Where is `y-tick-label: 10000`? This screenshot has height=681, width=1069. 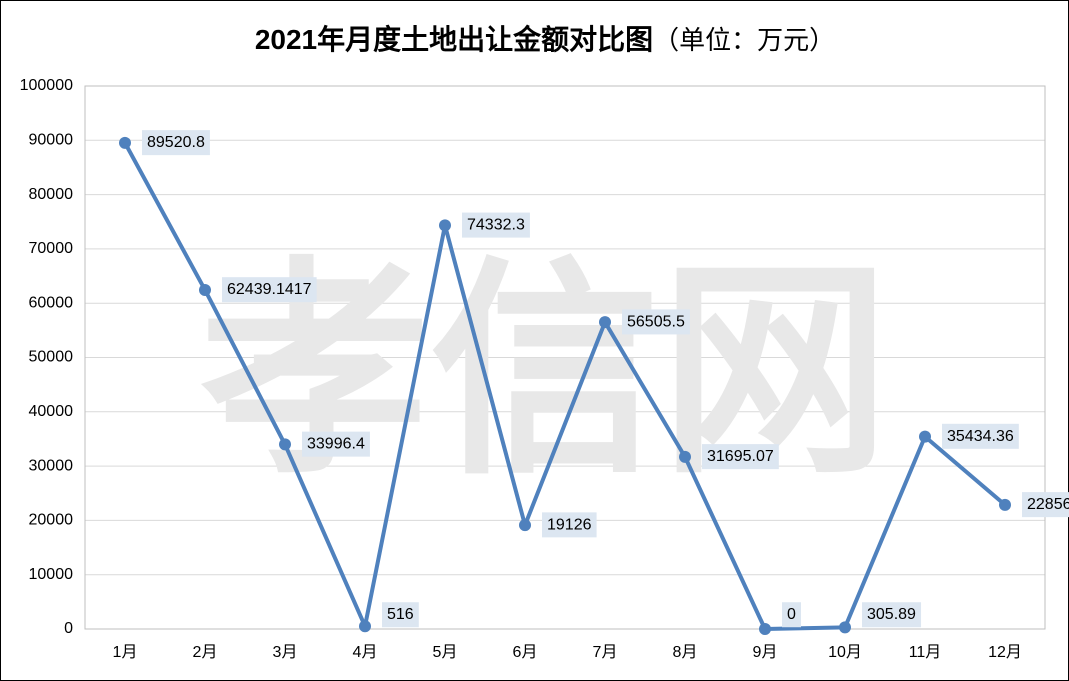
y-tick-label: 10000 is located at coordinates (51, 574).